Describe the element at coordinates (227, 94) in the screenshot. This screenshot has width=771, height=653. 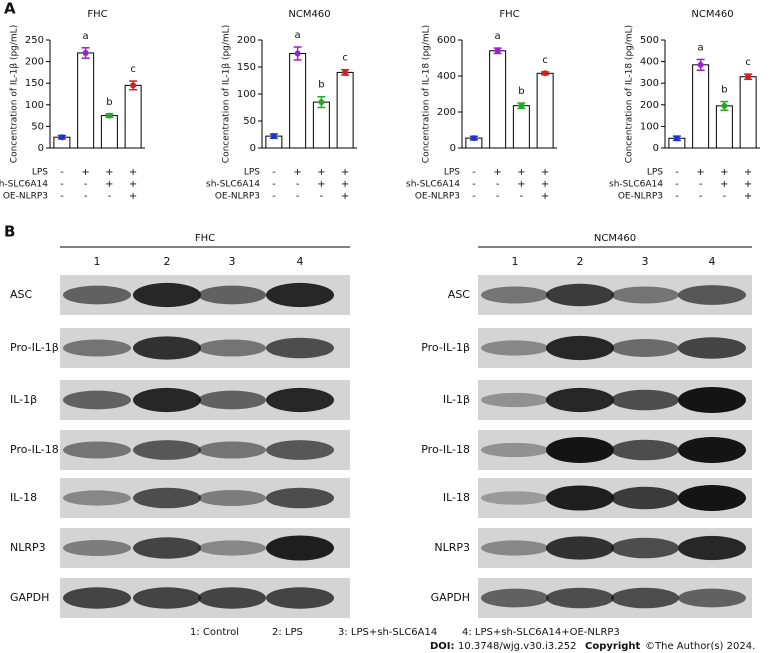
I see `y-axis-label: Concentration of IL-1β (pg/mL)` at that location.